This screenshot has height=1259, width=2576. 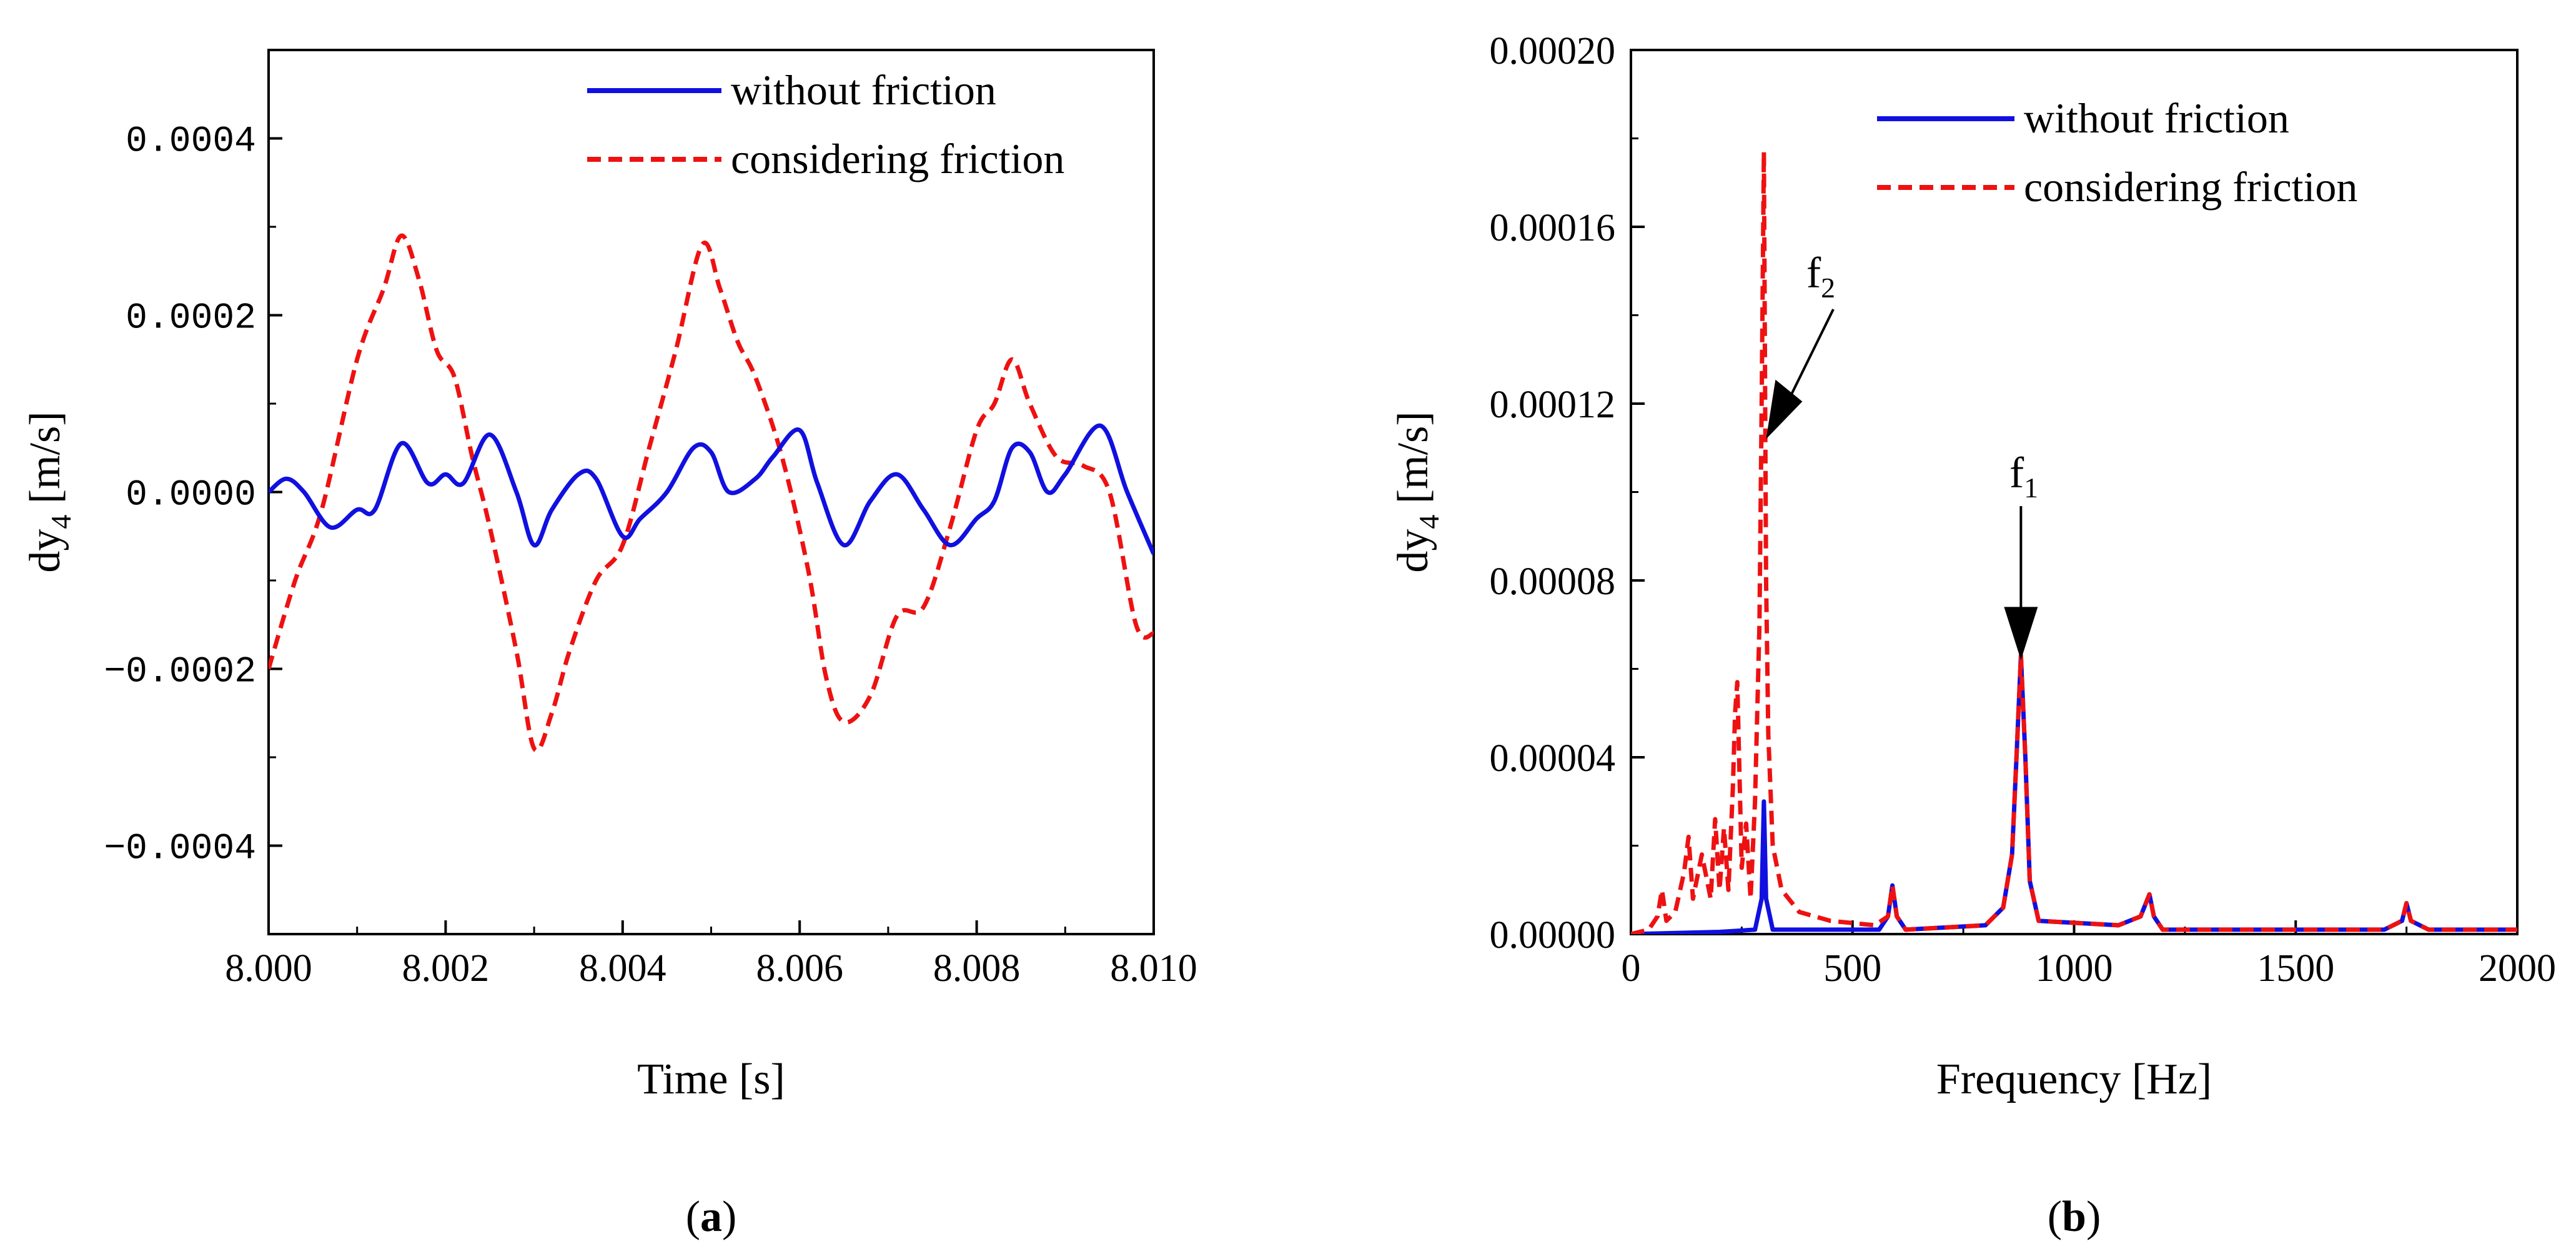 What do you see at coordinates (2021, 633) in the screenshot?
I see `annotation-f1-arrow-head` at bounding box center [2021, 633].